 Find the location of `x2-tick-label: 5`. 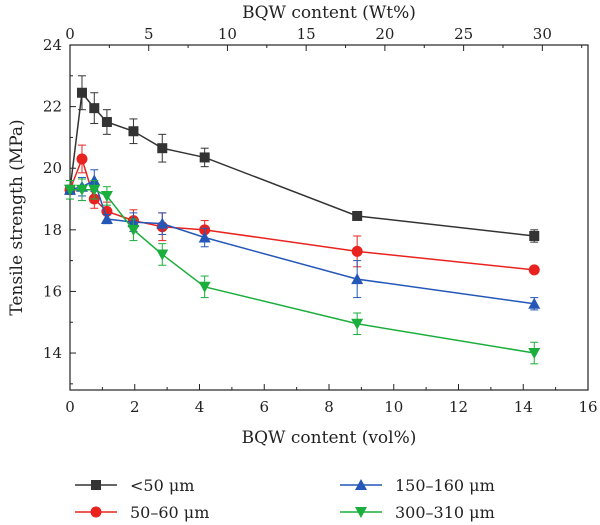

x2-tick-label: 5 is located at coordinates (149, 34).